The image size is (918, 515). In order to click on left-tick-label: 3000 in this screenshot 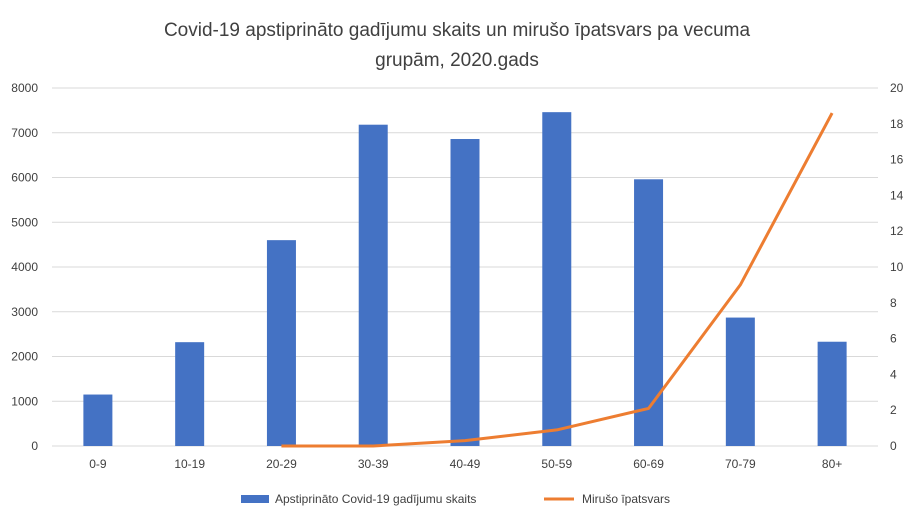, I will do `click(24, 312)`.